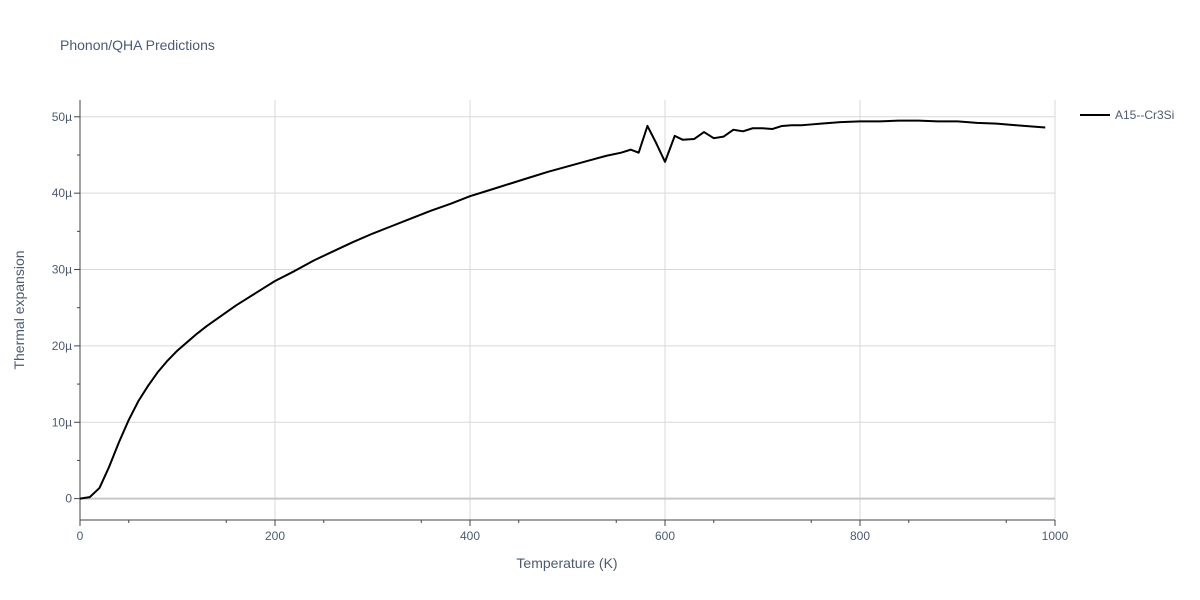  What do you see at coordinates (62, 346) in the screenshot?
I see `y-tick-label: 20µ` at bounding box center [62, 346].